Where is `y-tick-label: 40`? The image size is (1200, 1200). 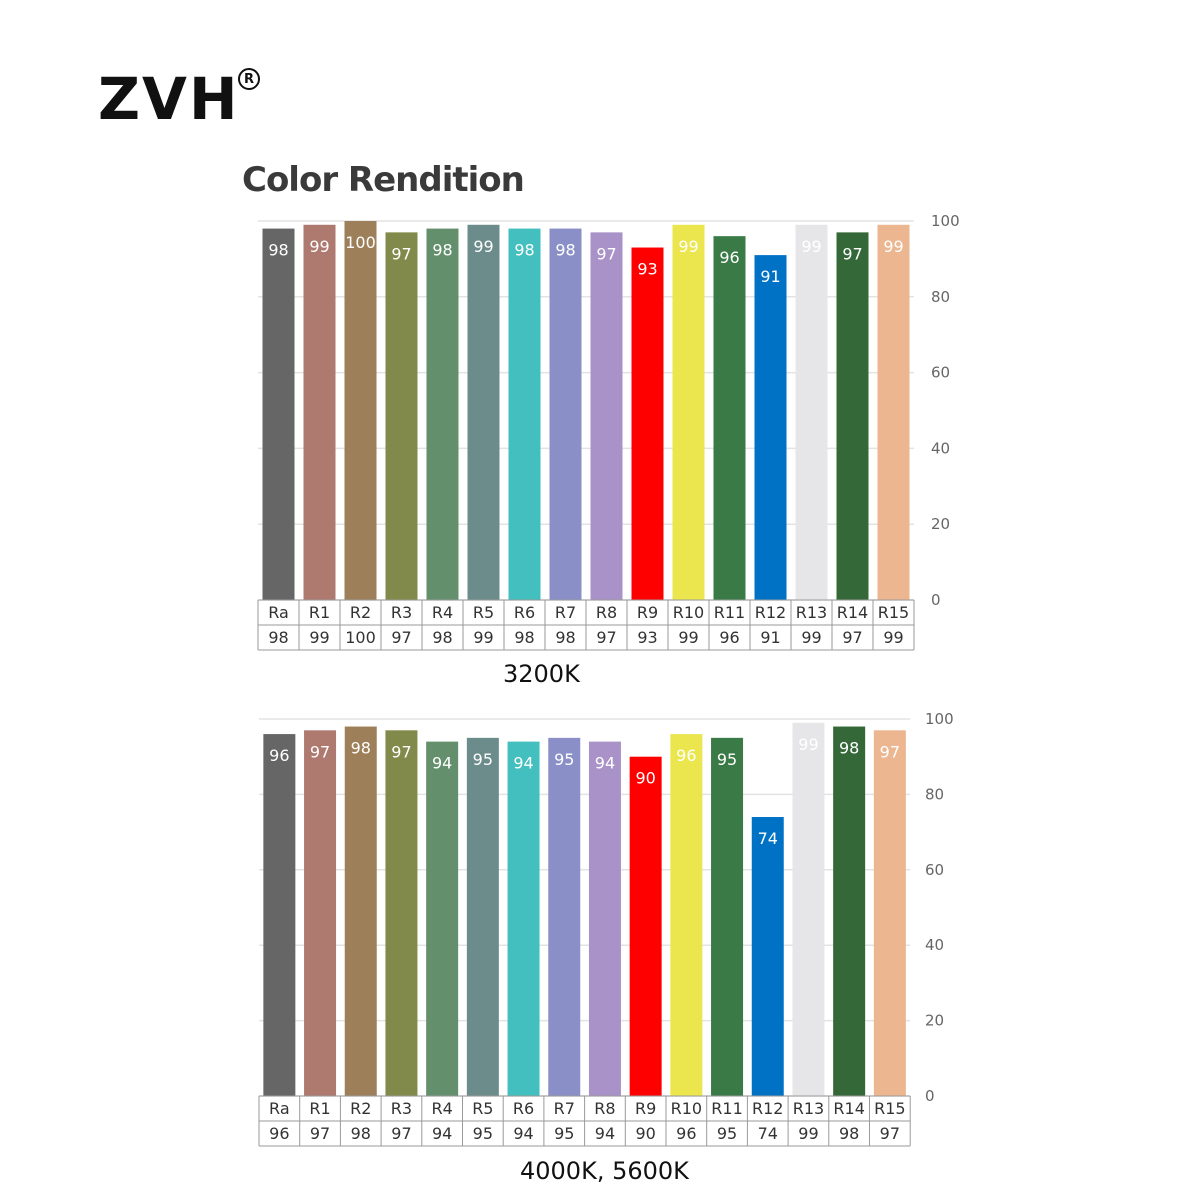
y-tick-label: 40 is located at coordinates (934, 945).